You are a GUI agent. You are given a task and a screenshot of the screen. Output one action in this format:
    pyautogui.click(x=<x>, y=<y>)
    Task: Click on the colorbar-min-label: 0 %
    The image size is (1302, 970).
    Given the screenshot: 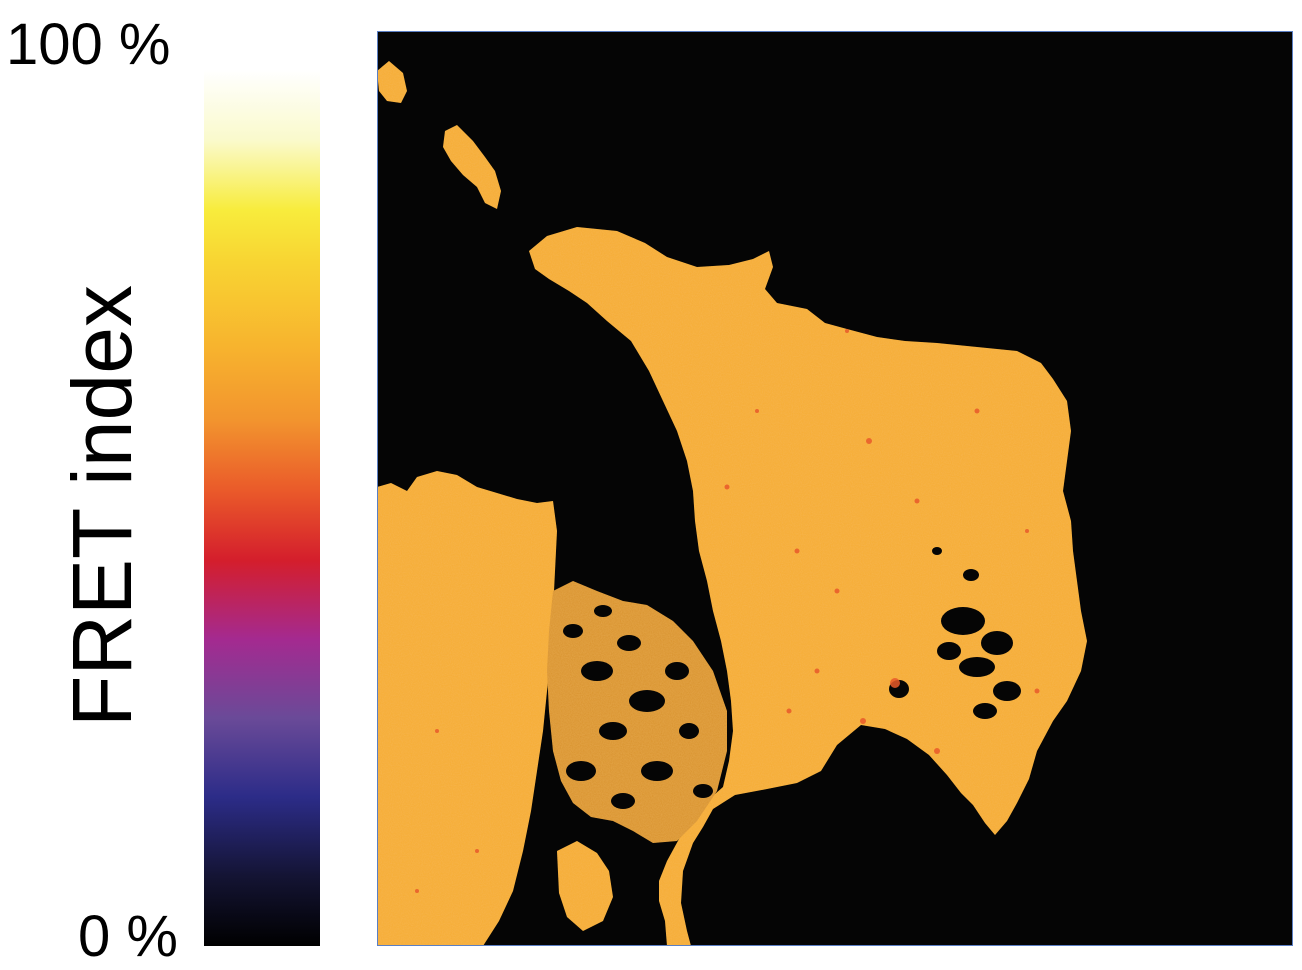 What is the action you would take?
    pyautogui.click(x=128, y=936)
    